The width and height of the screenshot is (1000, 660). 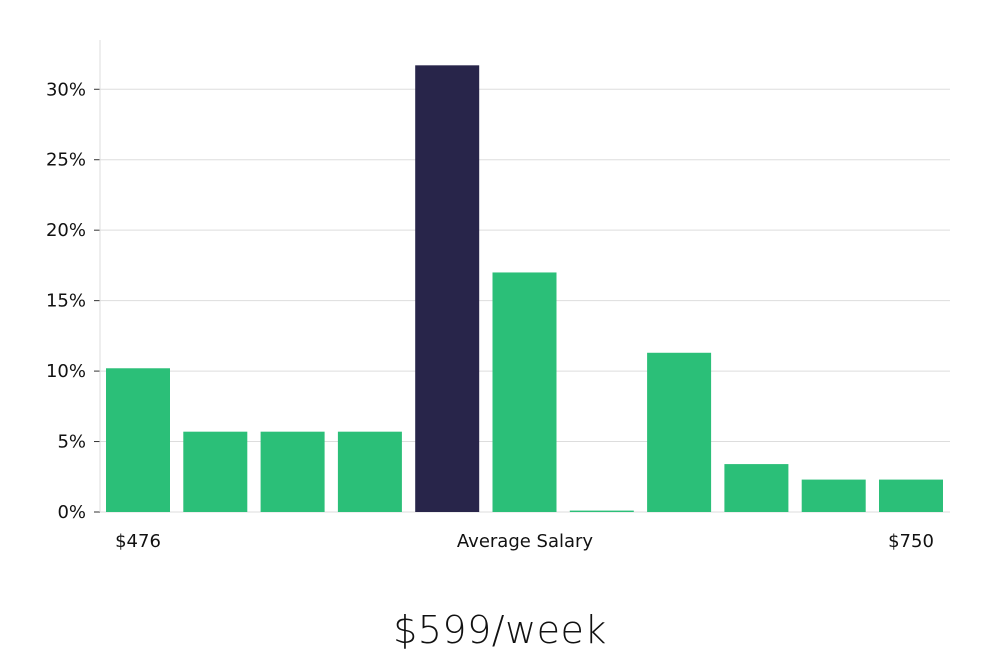 I want to click on x-label-min: $476, so click(x=138, y=541).